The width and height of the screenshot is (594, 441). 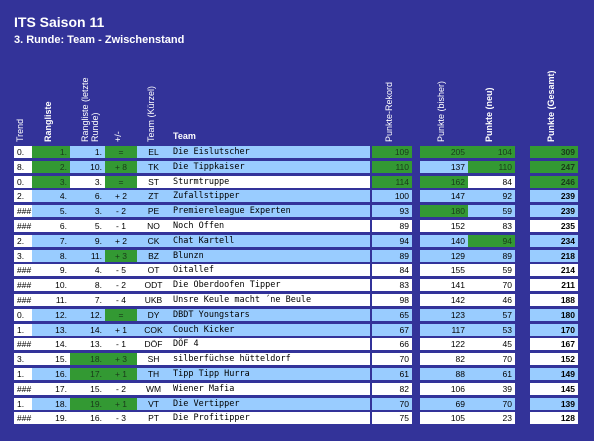 I want to click on cell: 98, so click(x=392, y=300).